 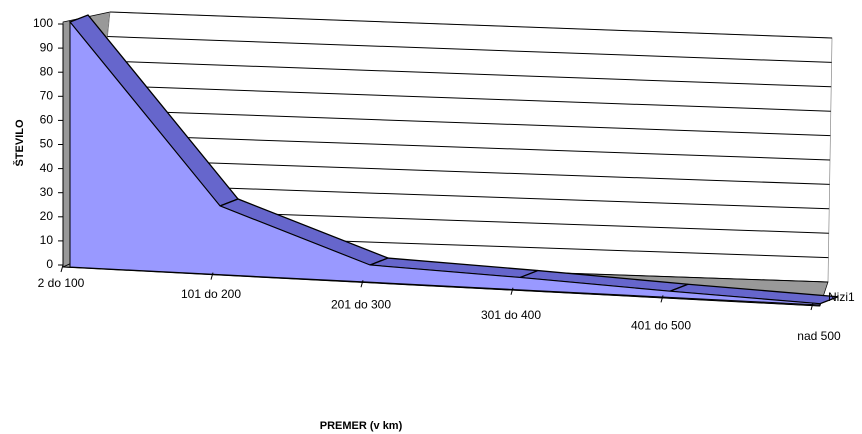 What do you see at coordinates (441, 286) in the screenshot?
I see `x-axis` at bounding box center [441, 286].